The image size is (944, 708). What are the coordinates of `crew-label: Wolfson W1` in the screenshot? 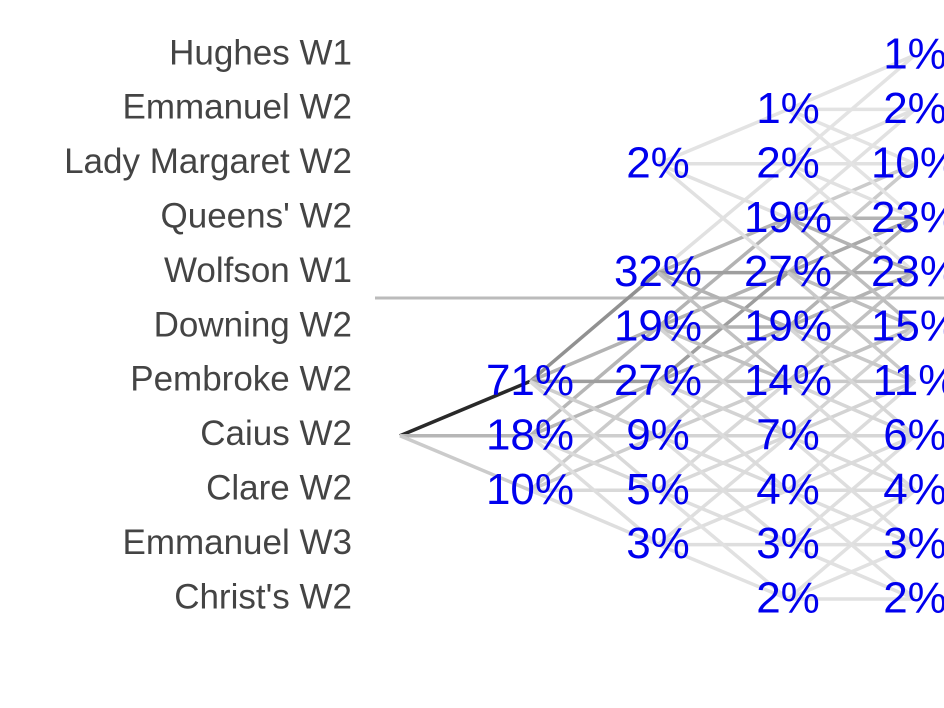 It's located at (258, 270).